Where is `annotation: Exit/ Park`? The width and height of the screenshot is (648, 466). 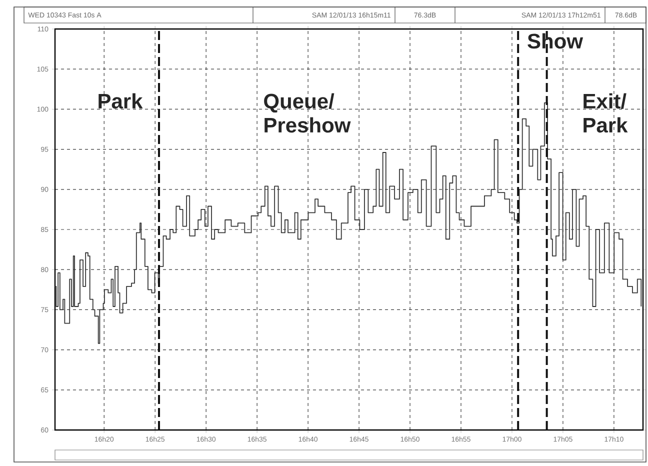
annotation: Exit/ Park is located at coordinates (606, 113).